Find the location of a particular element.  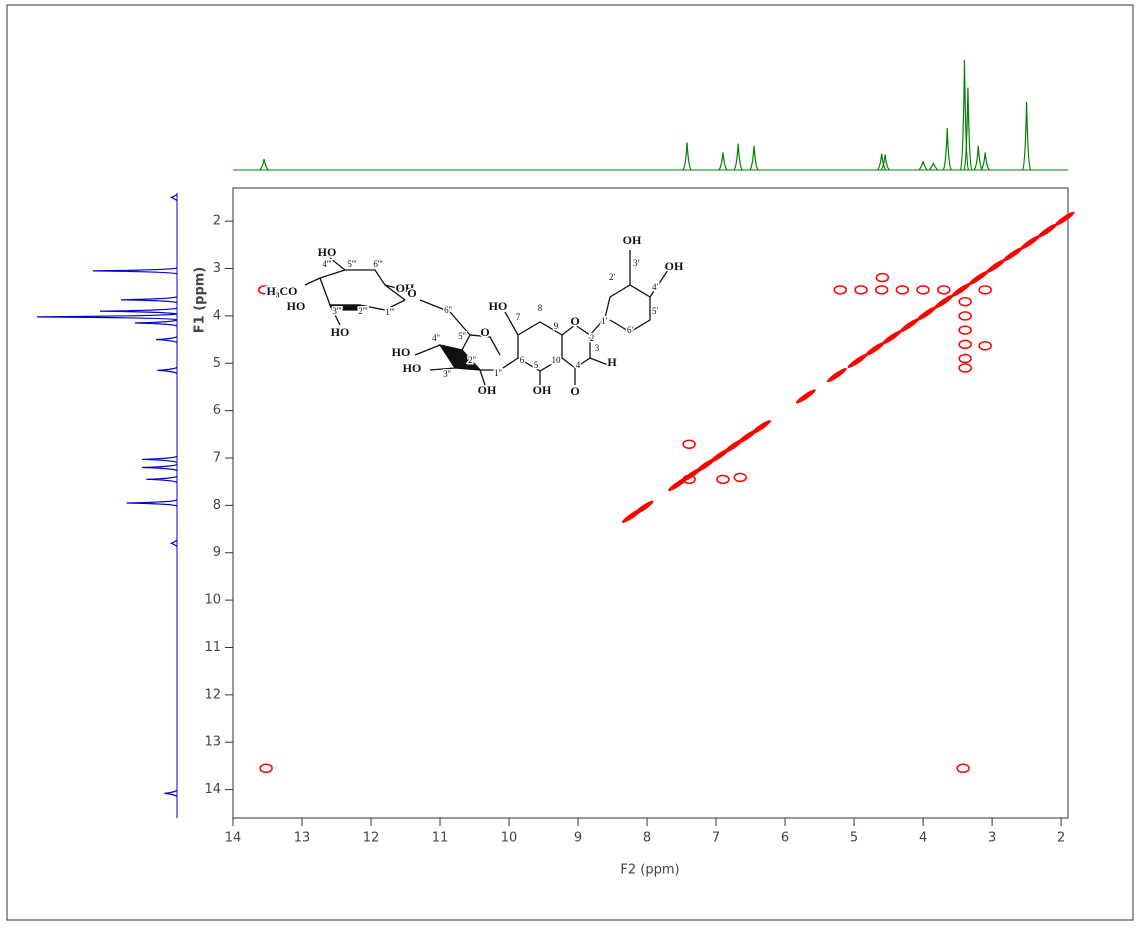

atom-number: 5''' is located at coordinates (352, 264).